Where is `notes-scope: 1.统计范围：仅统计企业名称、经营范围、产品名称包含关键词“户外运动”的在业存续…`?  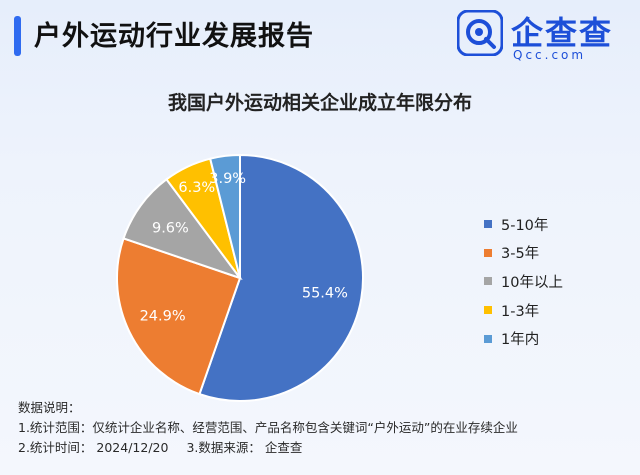
notes-scope: 1.统计范围：仅统计企业名称、经营范围、产品名称包含关键词“户外运动”的在业存续… is located at coordinates (268, 427).